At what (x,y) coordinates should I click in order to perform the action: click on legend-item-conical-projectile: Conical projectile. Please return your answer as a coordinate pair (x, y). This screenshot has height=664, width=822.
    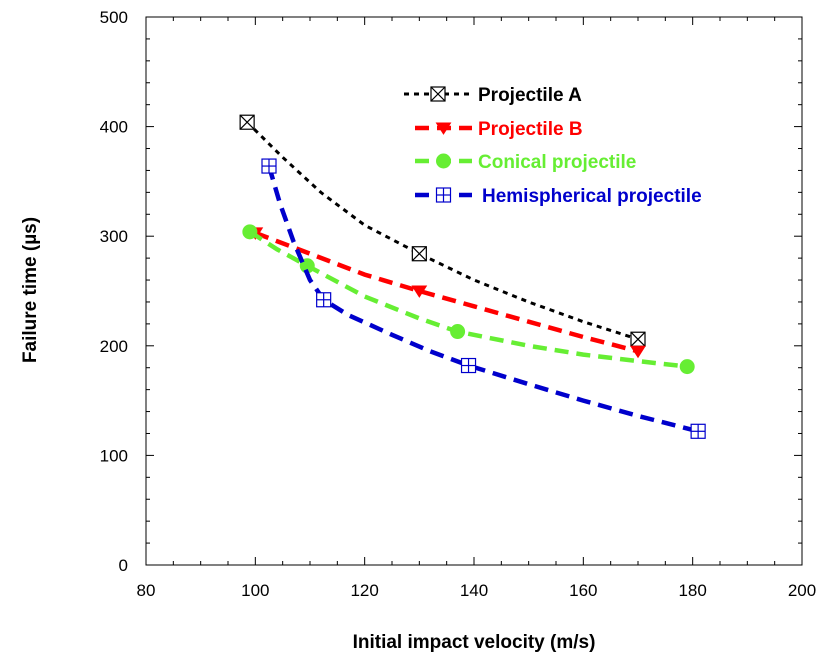
    Looking at the image, I should click on (525, 162).